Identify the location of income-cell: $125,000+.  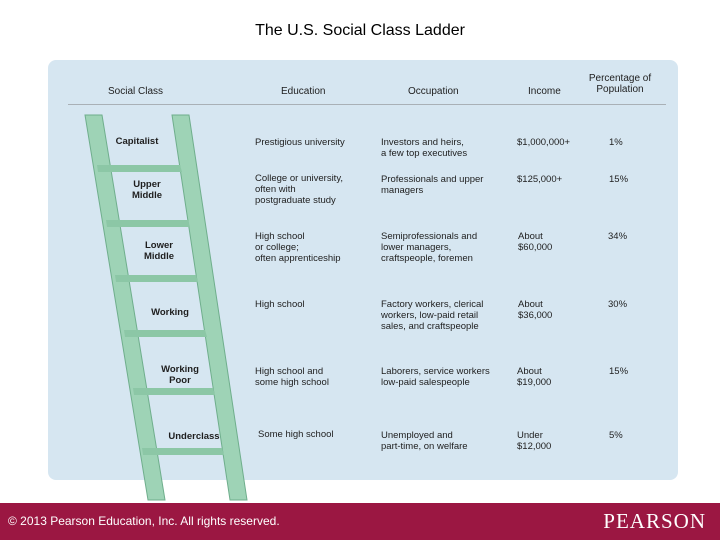
(540, 179).